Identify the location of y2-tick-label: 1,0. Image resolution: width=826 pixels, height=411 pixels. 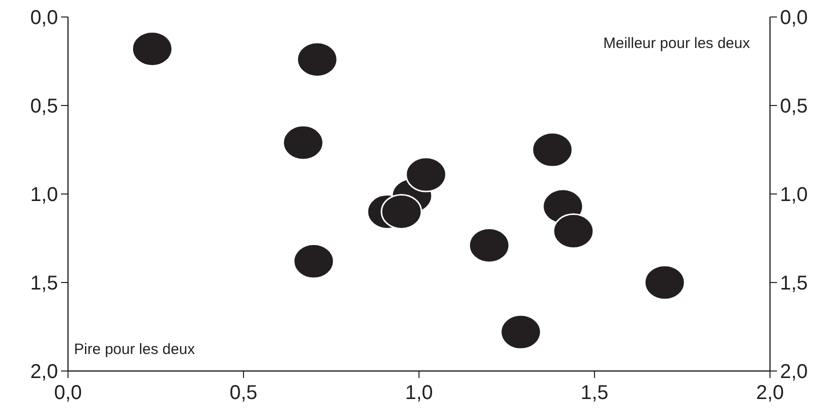
(794, 195).